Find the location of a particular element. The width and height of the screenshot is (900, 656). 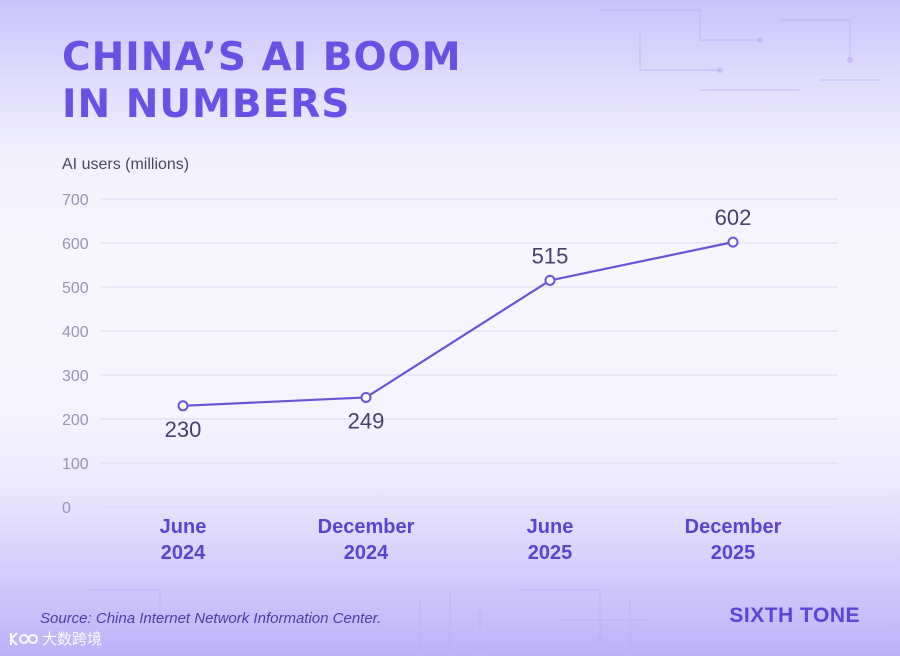

x-tick-label: December 2024 is located at coordinates (366, 540).